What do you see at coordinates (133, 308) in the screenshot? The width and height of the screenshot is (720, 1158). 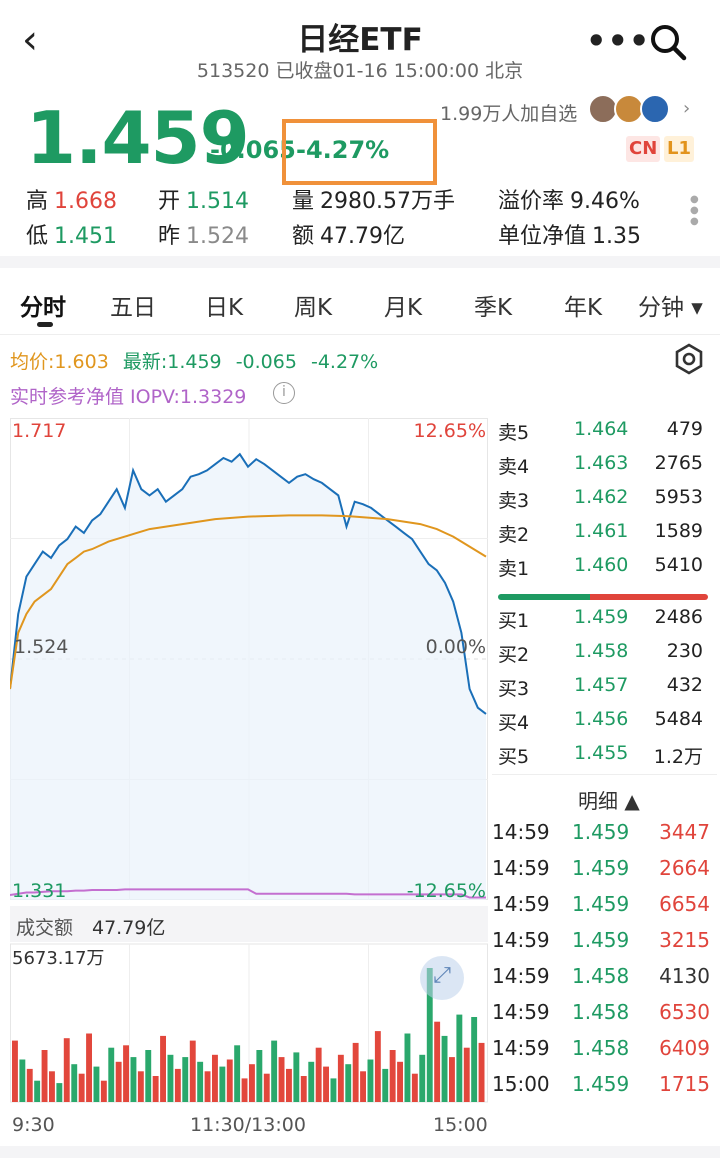 I see `tab-five-day: 五日` at bounding box center [133, 308].